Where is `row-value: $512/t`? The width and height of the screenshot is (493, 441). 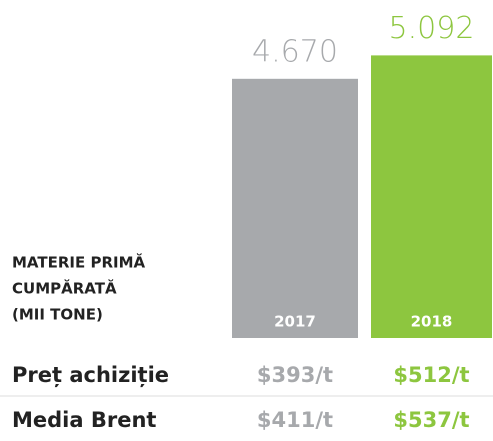
row-value: $512/t is located at coordinates (431, 375).